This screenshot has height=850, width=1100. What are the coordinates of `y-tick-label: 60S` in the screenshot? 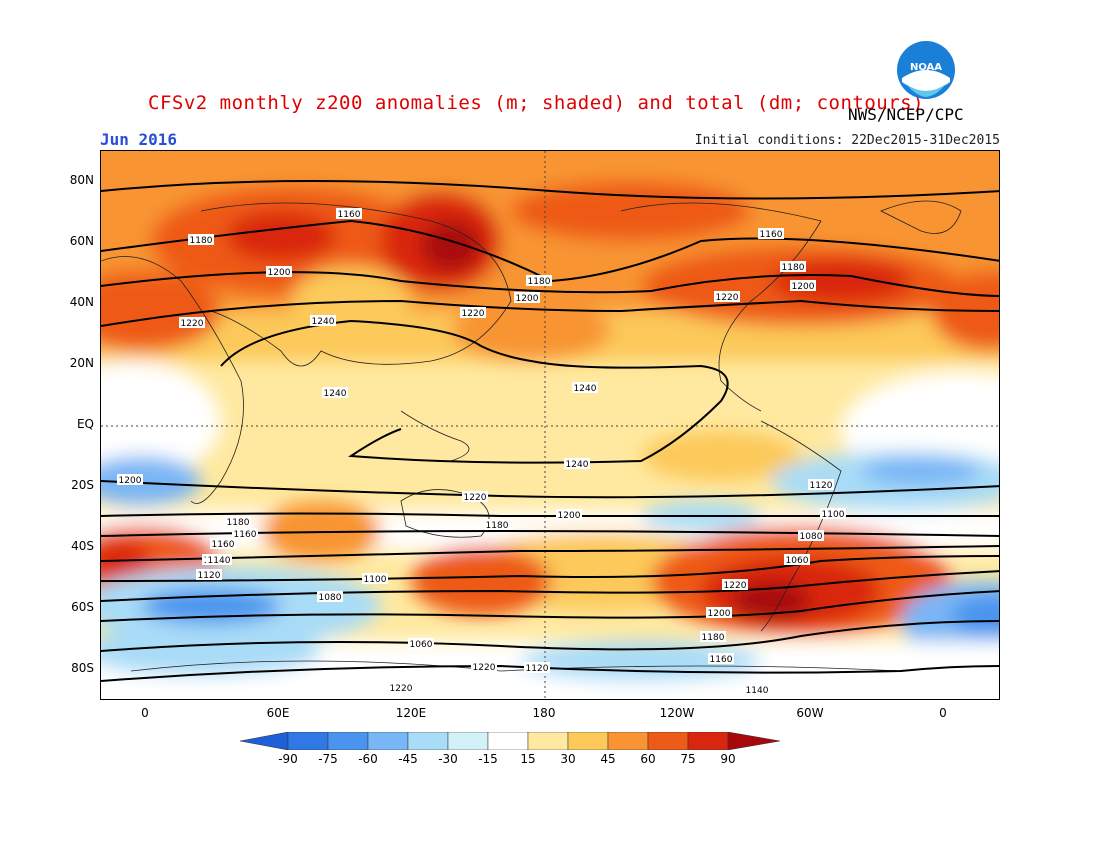 It's located at (82, 607).